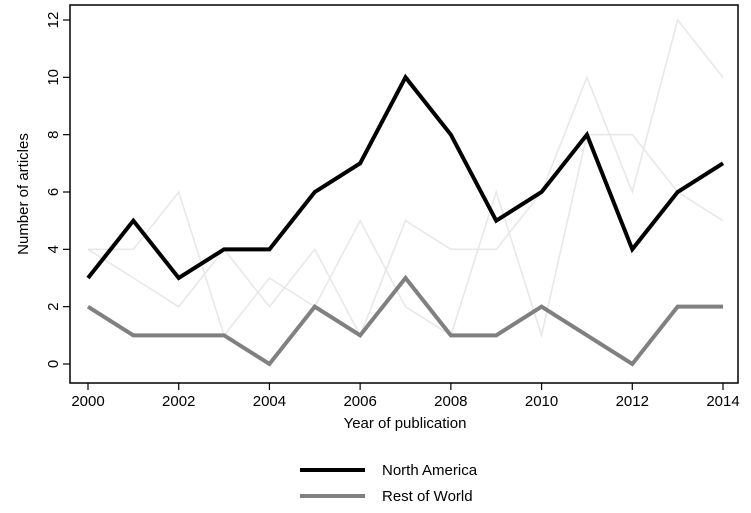 The width and height of the screenshot is (751, 513). What do you see at coordinates (427, 496) in the screenshot?
I see `legend-label-rest-of-world: Rest of World` at bounding box center [427, 496].